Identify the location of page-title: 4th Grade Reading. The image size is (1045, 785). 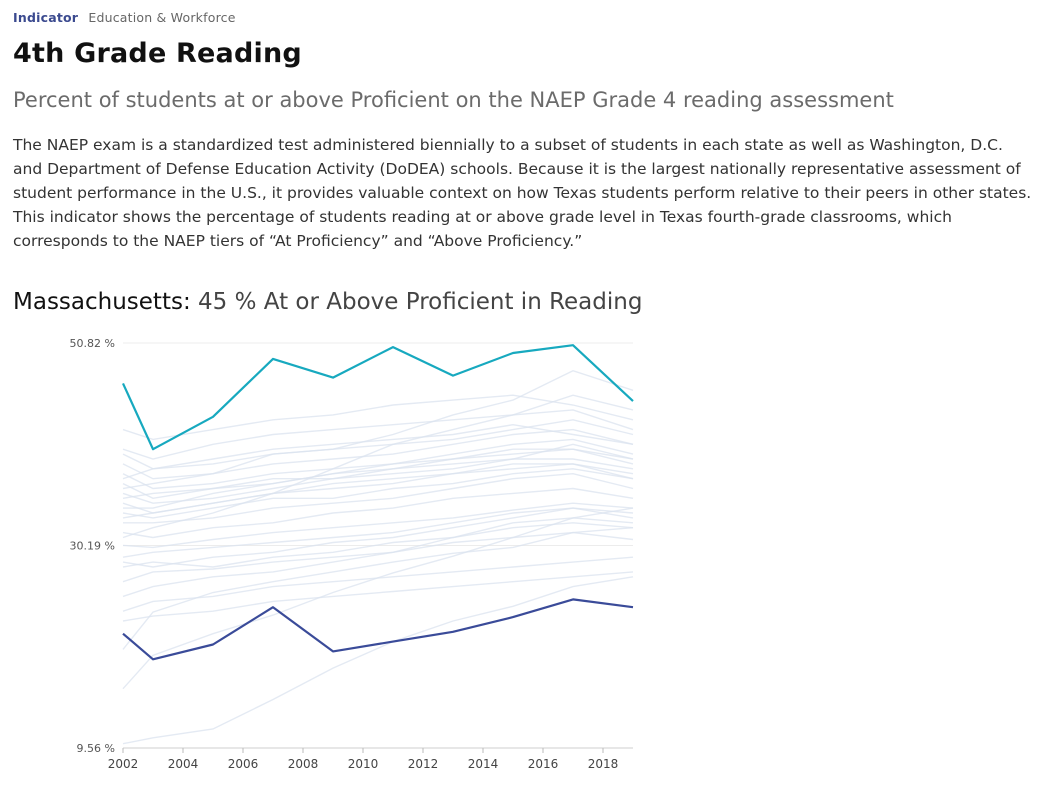
(157, 53).